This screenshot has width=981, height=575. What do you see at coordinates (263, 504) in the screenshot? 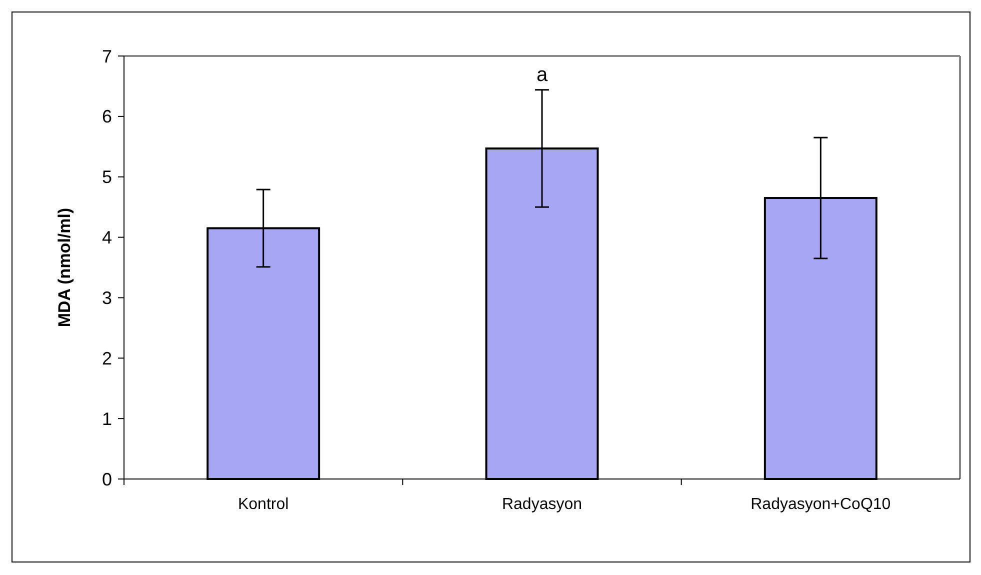
I see `x-tick-label: Kontrol` at bounding box center [263, 504].